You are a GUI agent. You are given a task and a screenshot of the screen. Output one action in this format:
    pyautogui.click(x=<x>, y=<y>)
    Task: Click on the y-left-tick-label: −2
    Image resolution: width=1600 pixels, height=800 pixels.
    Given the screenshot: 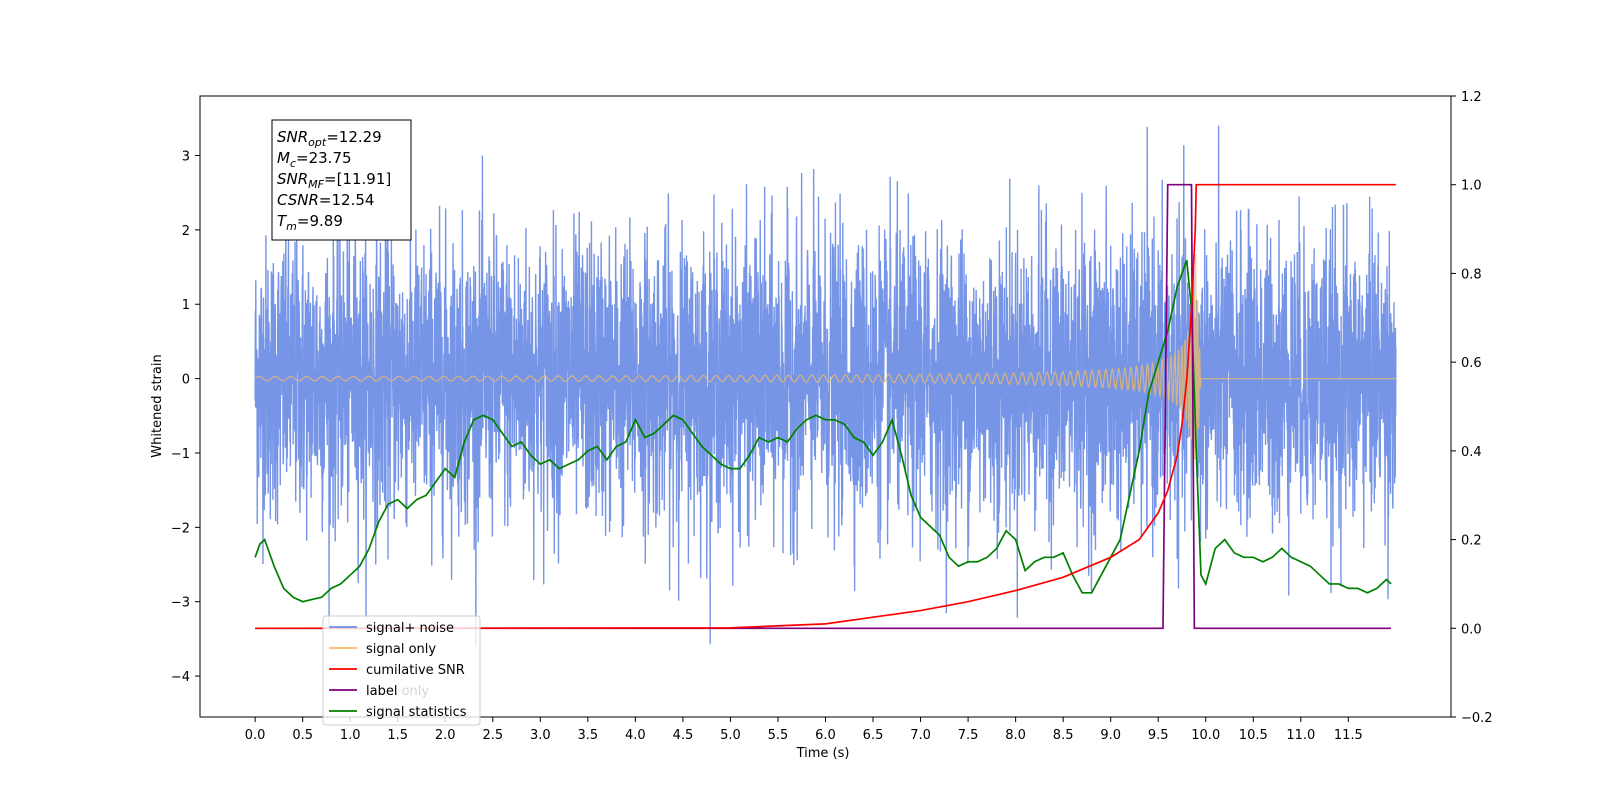 What is the action you would take?
    pyautogui.click(x=180, y=528)
    